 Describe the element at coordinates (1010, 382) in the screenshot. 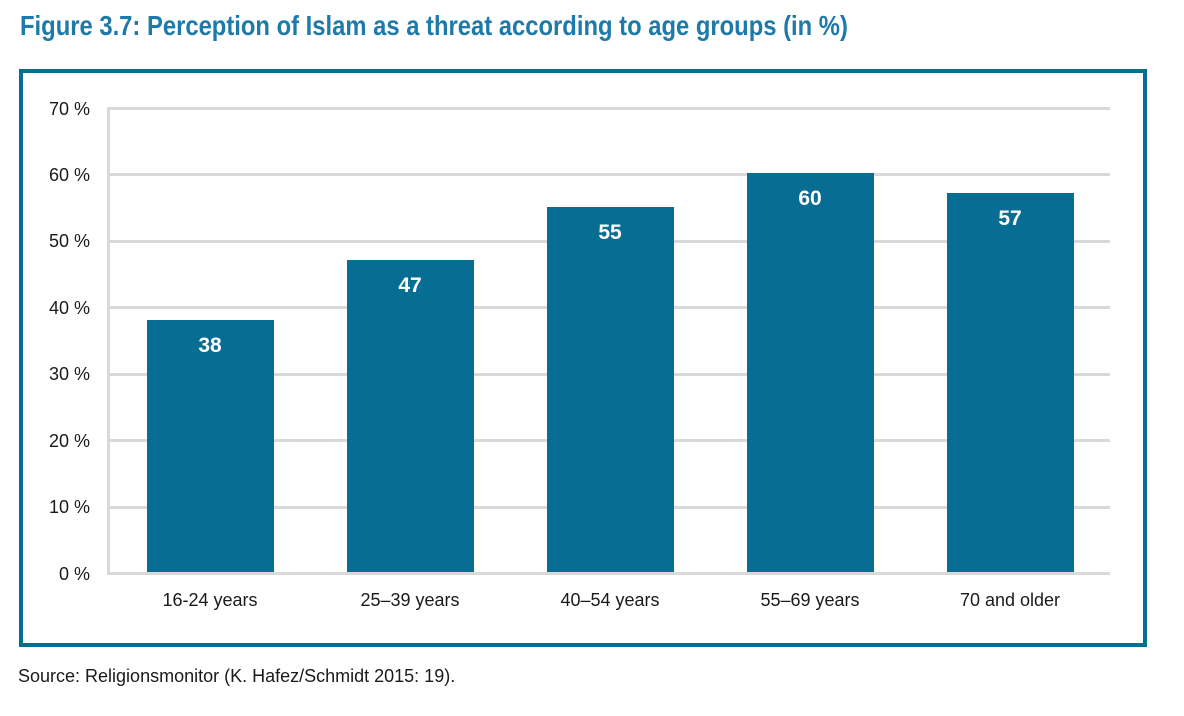

I see `bar: 57` at that location.